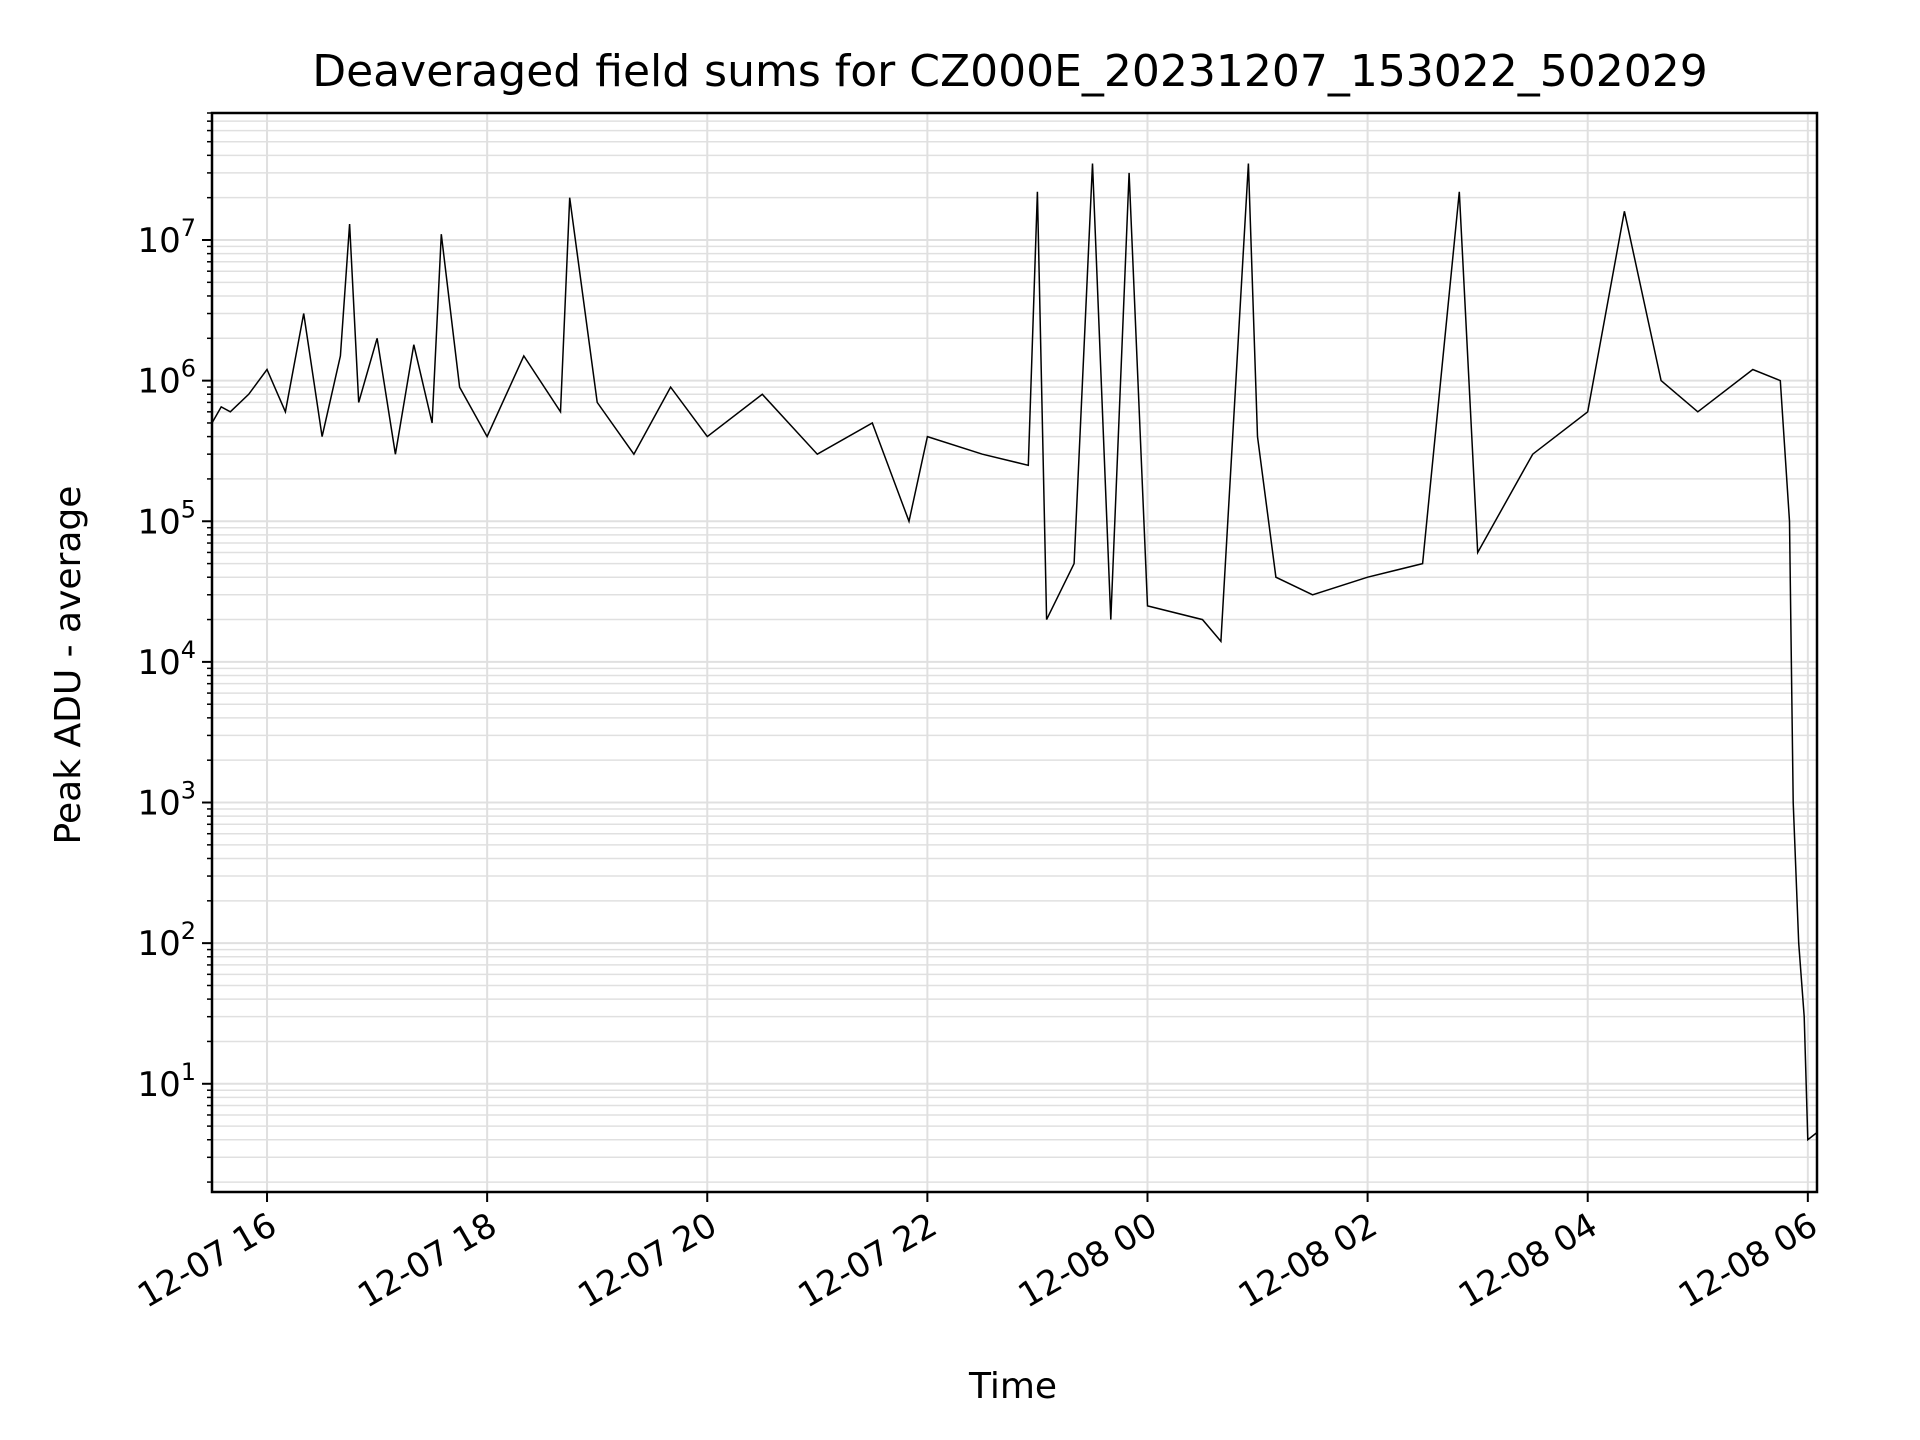  What do you see at coordinates (166, 518) in the screenshot?
I see `y-tick-label: 10⁵` at bounding box center [166, 518].